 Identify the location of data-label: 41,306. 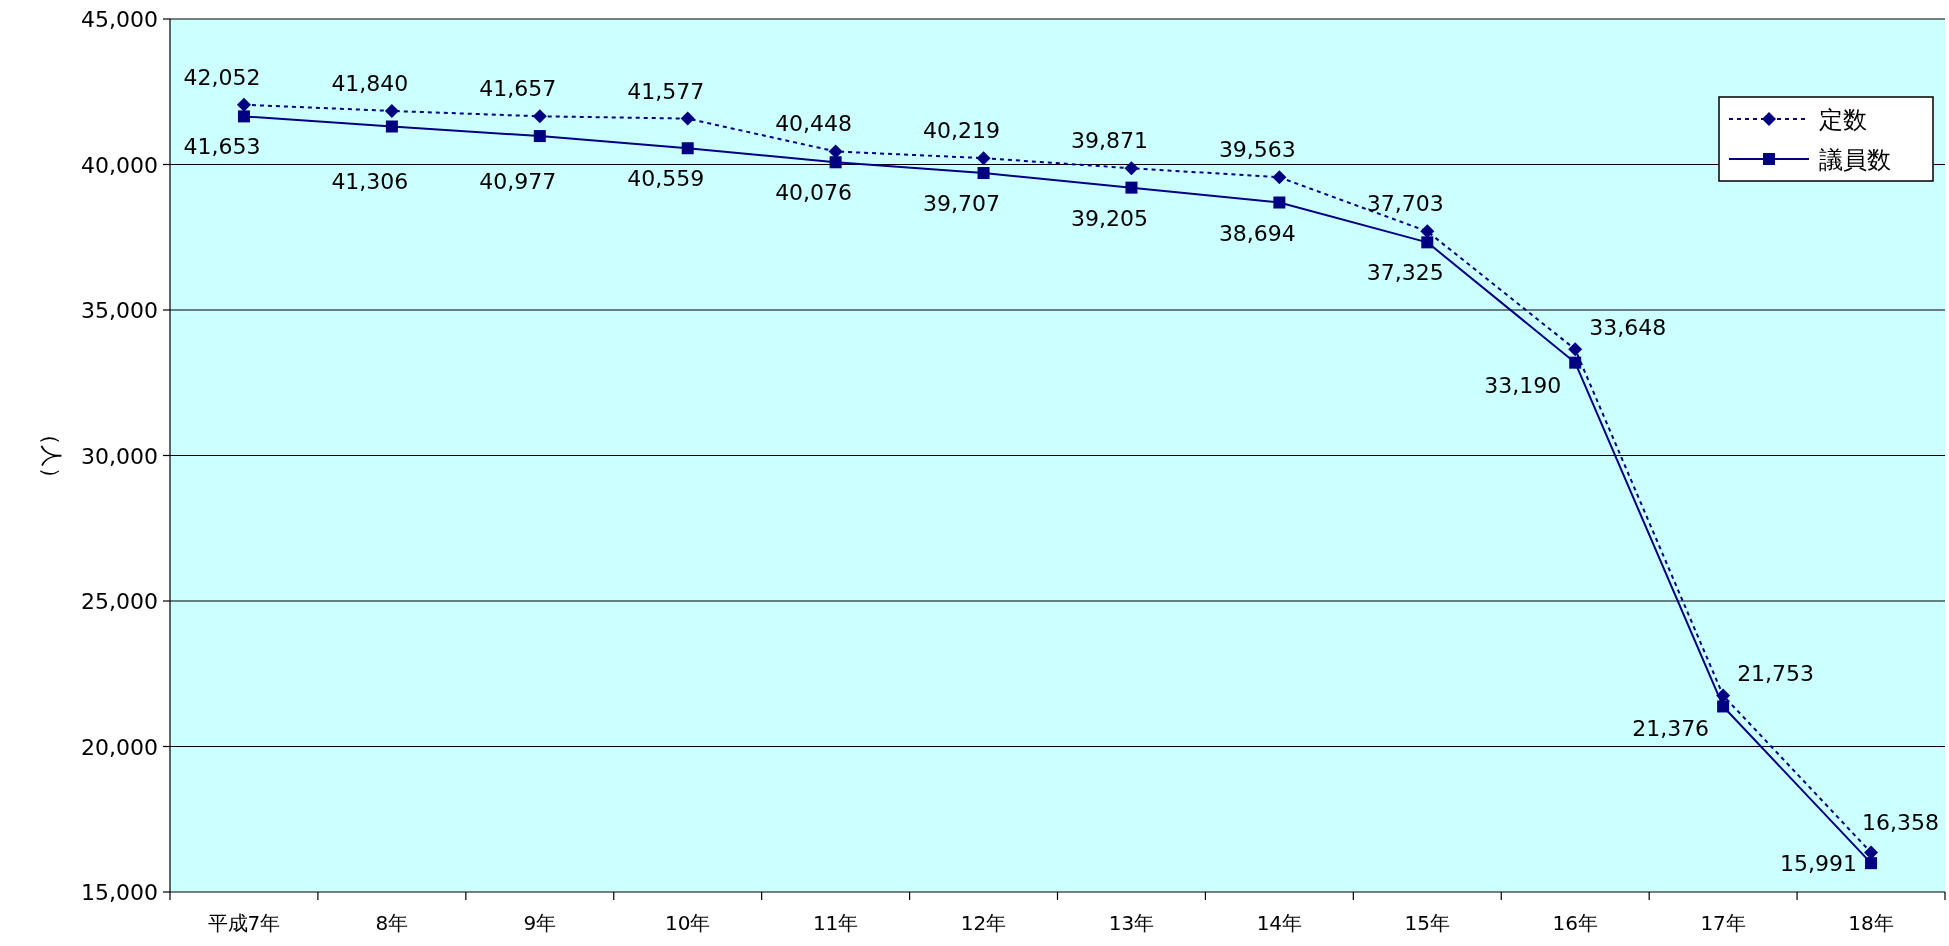
(370, 181).